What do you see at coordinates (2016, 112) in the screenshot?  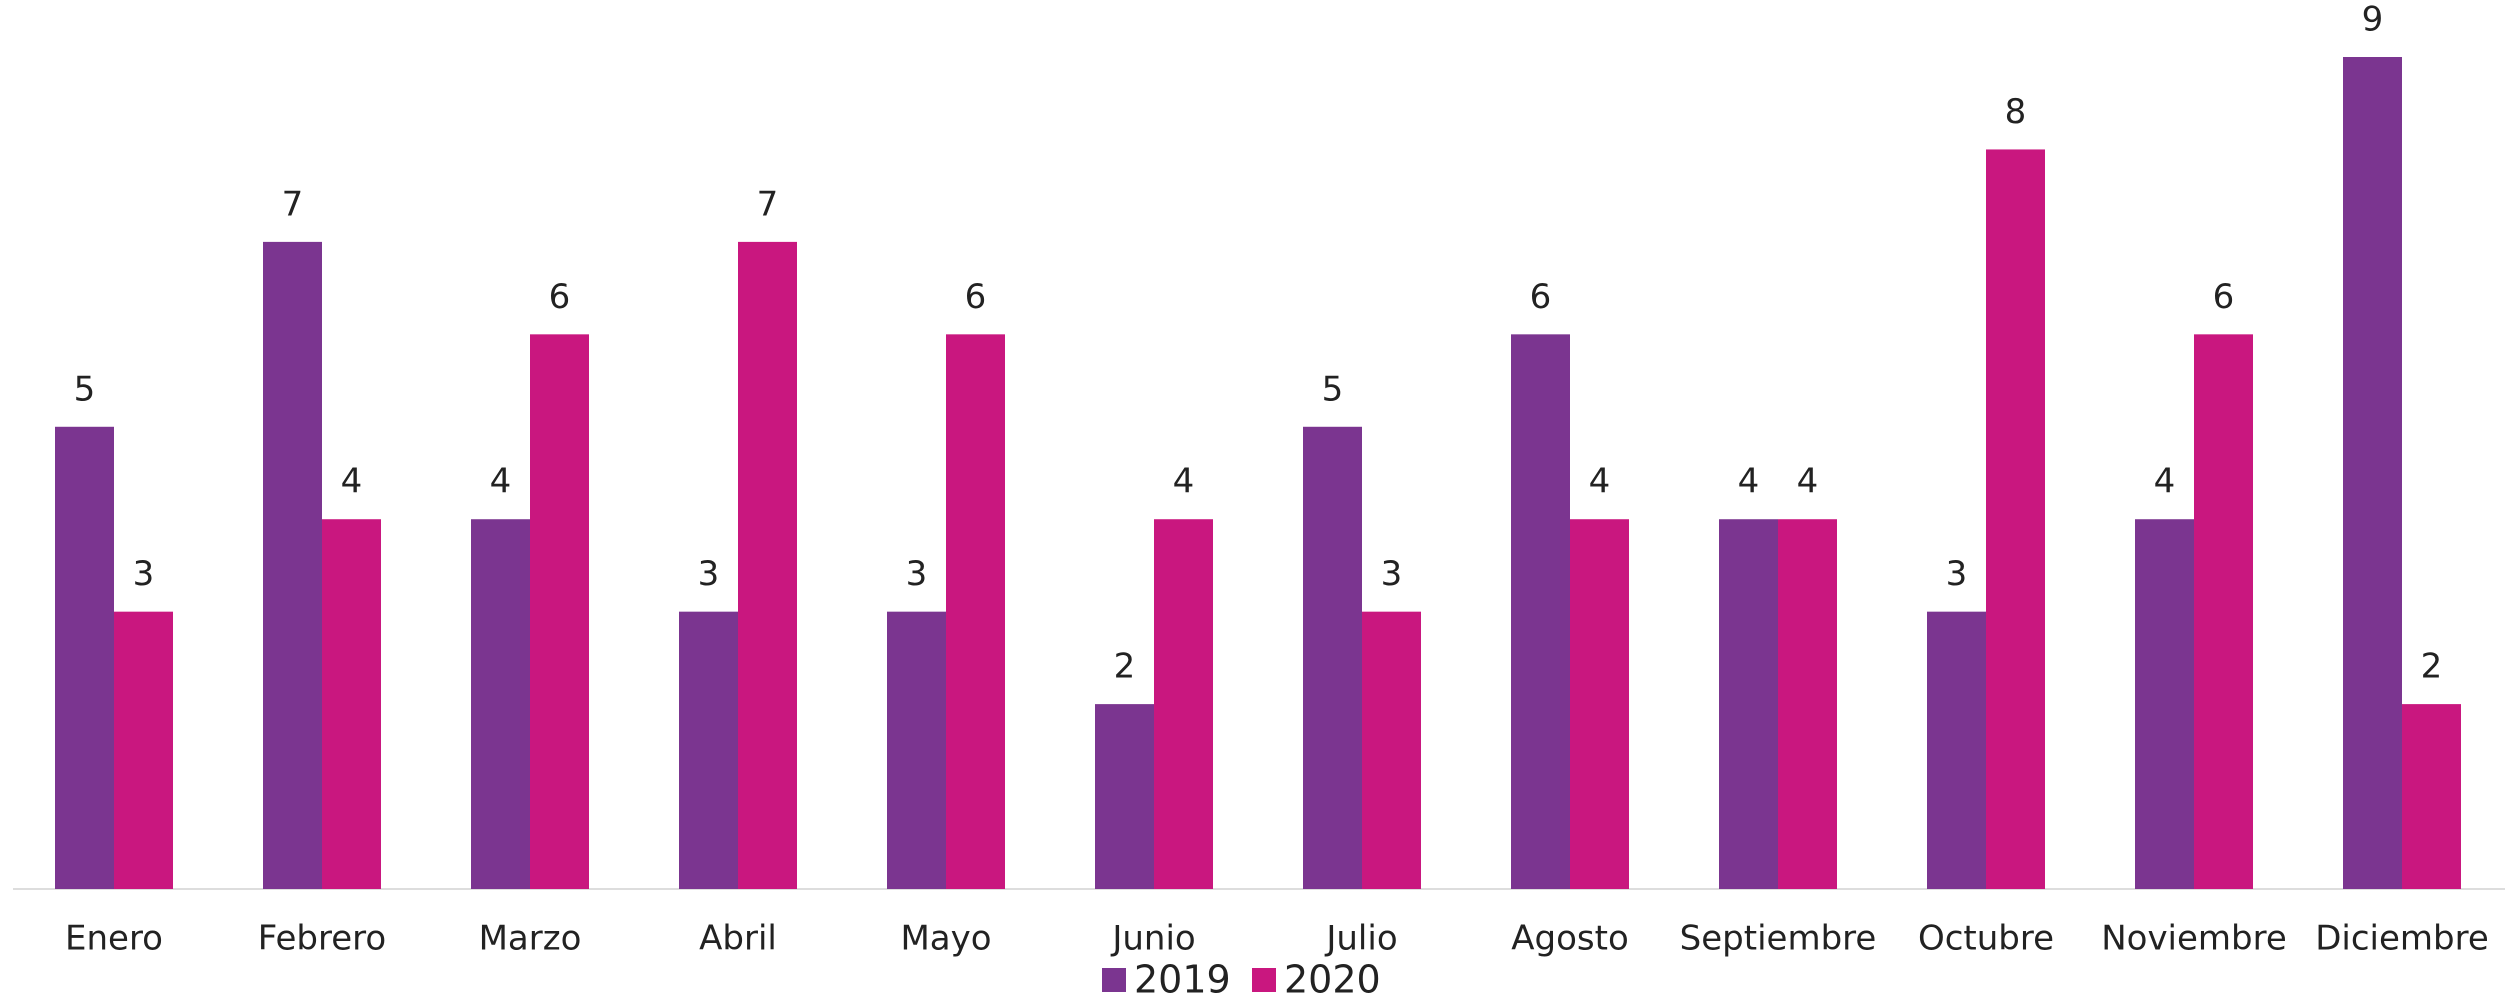 I see `data-label: 8` at bounding box center [2016, 112].